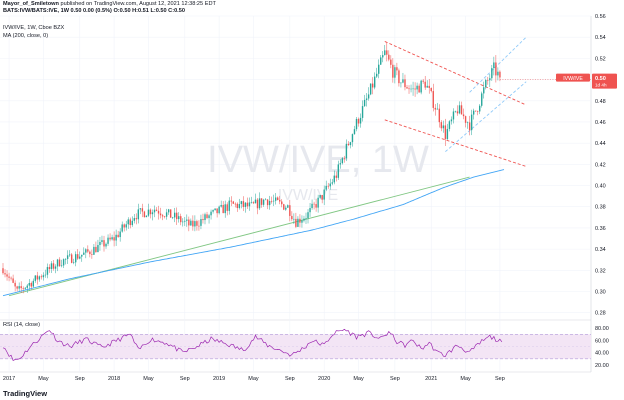 The height and width of the screenshot is (400, 624). Describe the element at coordinates (601, 85) in the screenshot. I see `price-tag-countdown: 1d 4h` at that location.